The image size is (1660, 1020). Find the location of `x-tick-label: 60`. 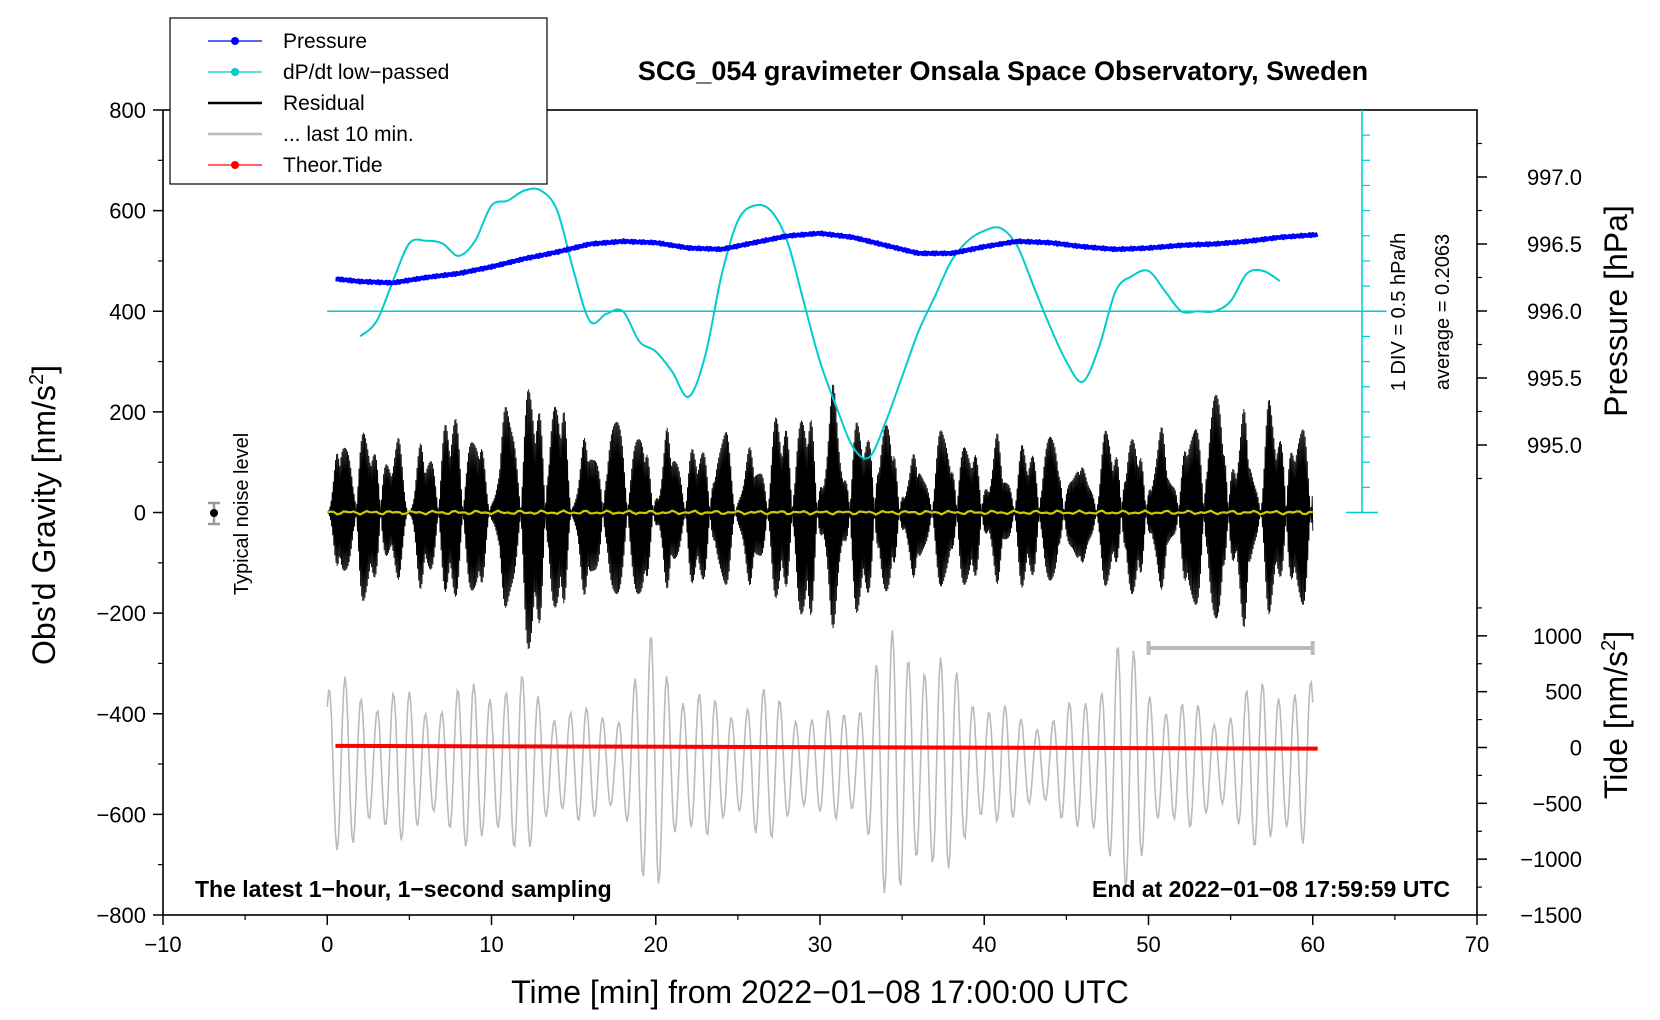

x-tick-label: 60 is located at coordinates (1313, 944).